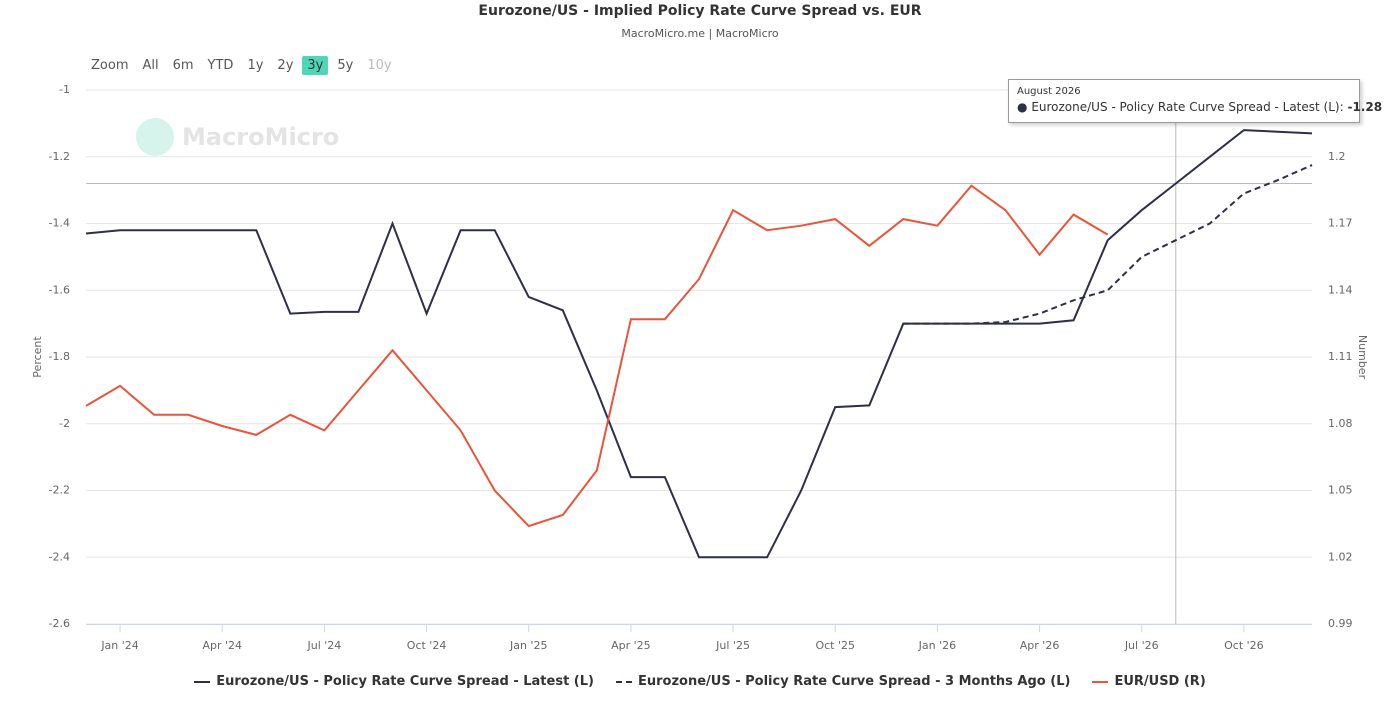 Image resolution: width=1400 pixels, height=719 pixels. What do you see at coordinates (1340, 223) in the screenshot?
I see `y2-tick-label: 1.17` at bounding box center [1340, 223].